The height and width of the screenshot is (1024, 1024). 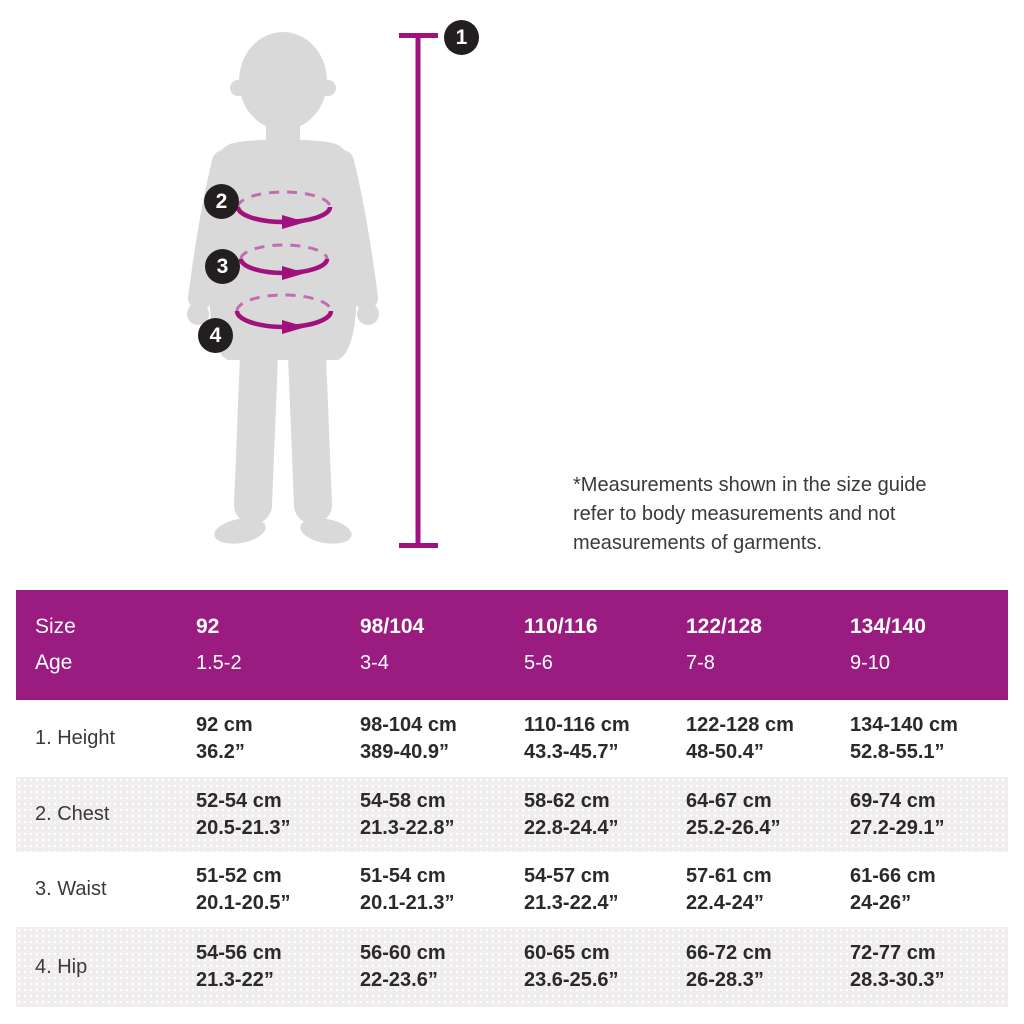 I want to click on inch-value: 21.3-22.8”, so click(x=407, y=827).